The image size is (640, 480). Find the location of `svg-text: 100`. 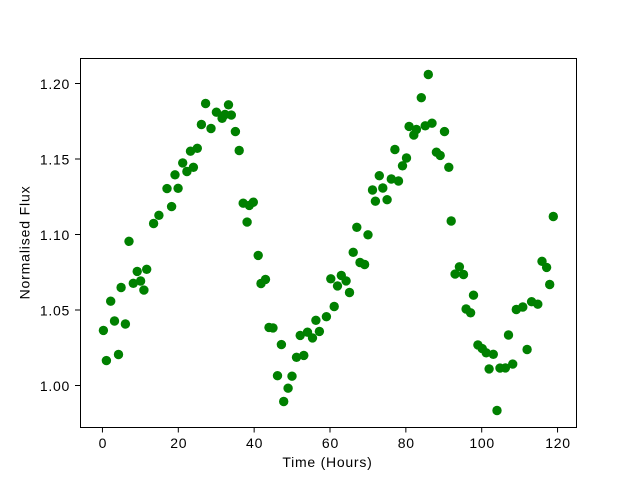

svg-text: 100 is located at coordinates (482, 443).